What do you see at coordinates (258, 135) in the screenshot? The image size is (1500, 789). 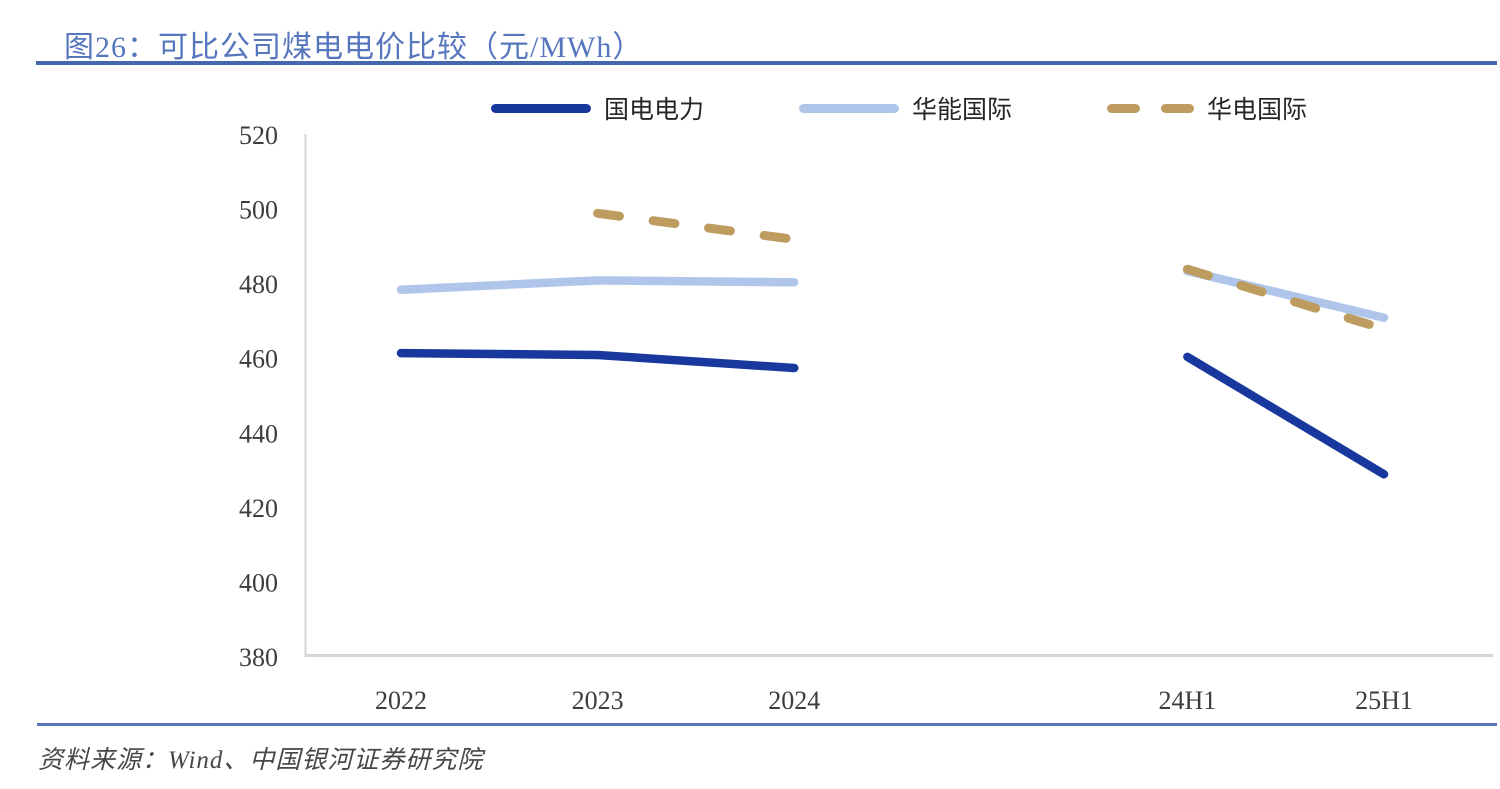 I see `y-tick-label: 520` at bounding box center [258, 135].